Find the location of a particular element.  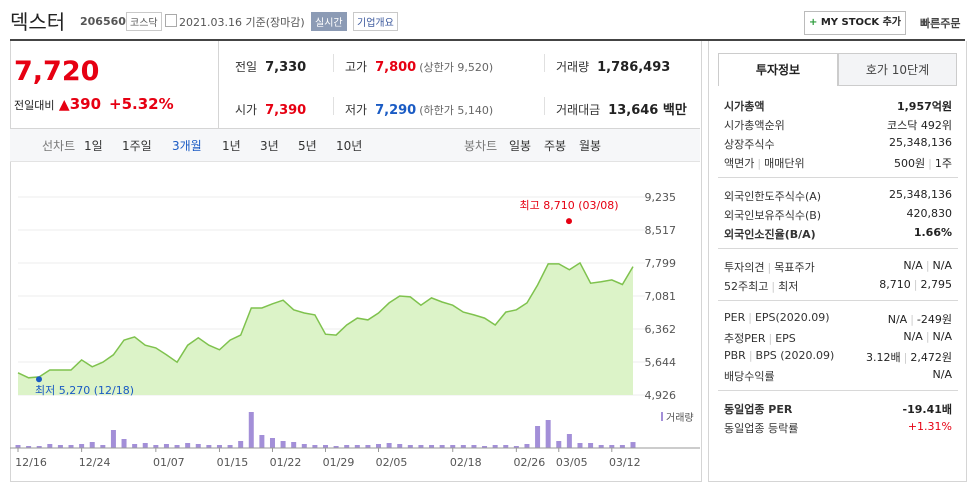

quick-order: 빠른주문 is located at coordinates (940, 23).